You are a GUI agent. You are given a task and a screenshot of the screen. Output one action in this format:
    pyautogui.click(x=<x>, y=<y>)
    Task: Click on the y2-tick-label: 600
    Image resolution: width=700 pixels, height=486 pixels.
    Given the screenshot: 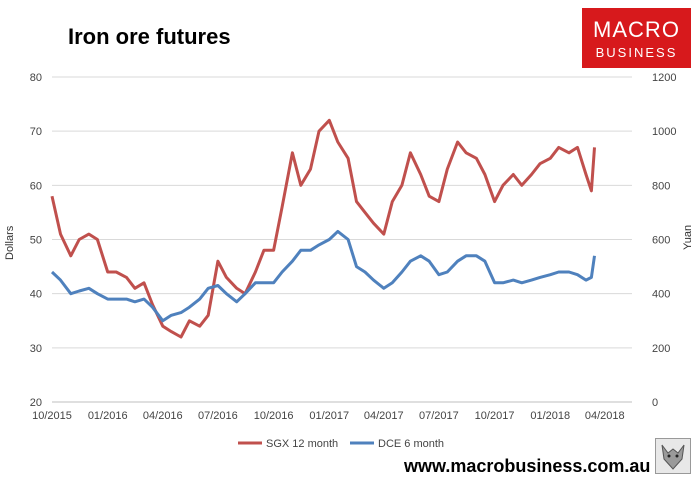 What is the action you would take?
    pyautogui.click(x=661, y=241)
    